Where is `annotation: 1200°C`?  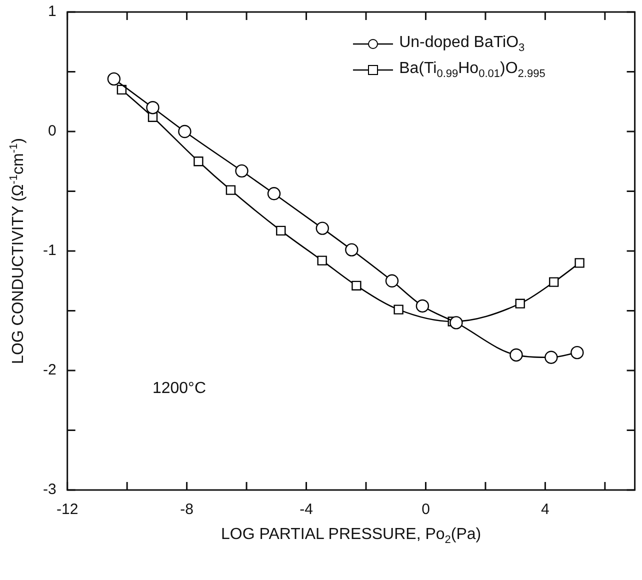 annotation: 1200°C is located at coordinates (179, 389).